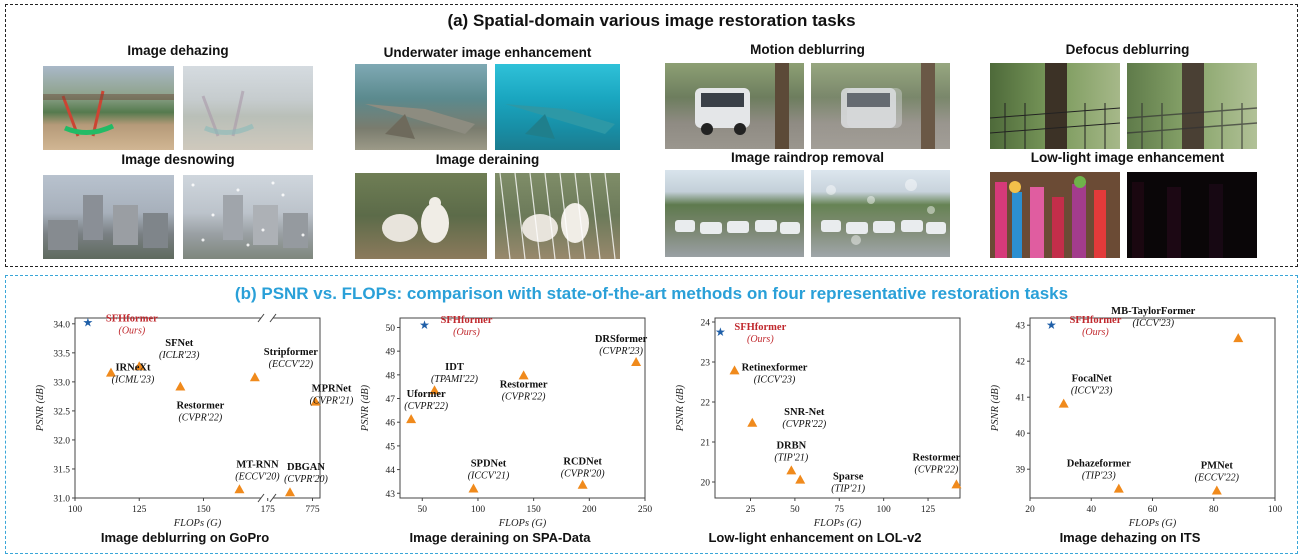 The image size is (1305, 559). Describe the element at coordinates (582, 462) in the screenshot. I see `method-name-label: RCDNet` at that location.